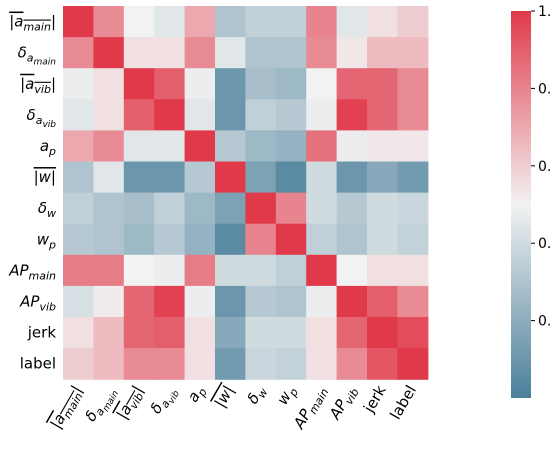  What do you see at coordinates (47, 209) in the screenshot?
I see `y-label-w: δw` at bounding box center [47, 209].